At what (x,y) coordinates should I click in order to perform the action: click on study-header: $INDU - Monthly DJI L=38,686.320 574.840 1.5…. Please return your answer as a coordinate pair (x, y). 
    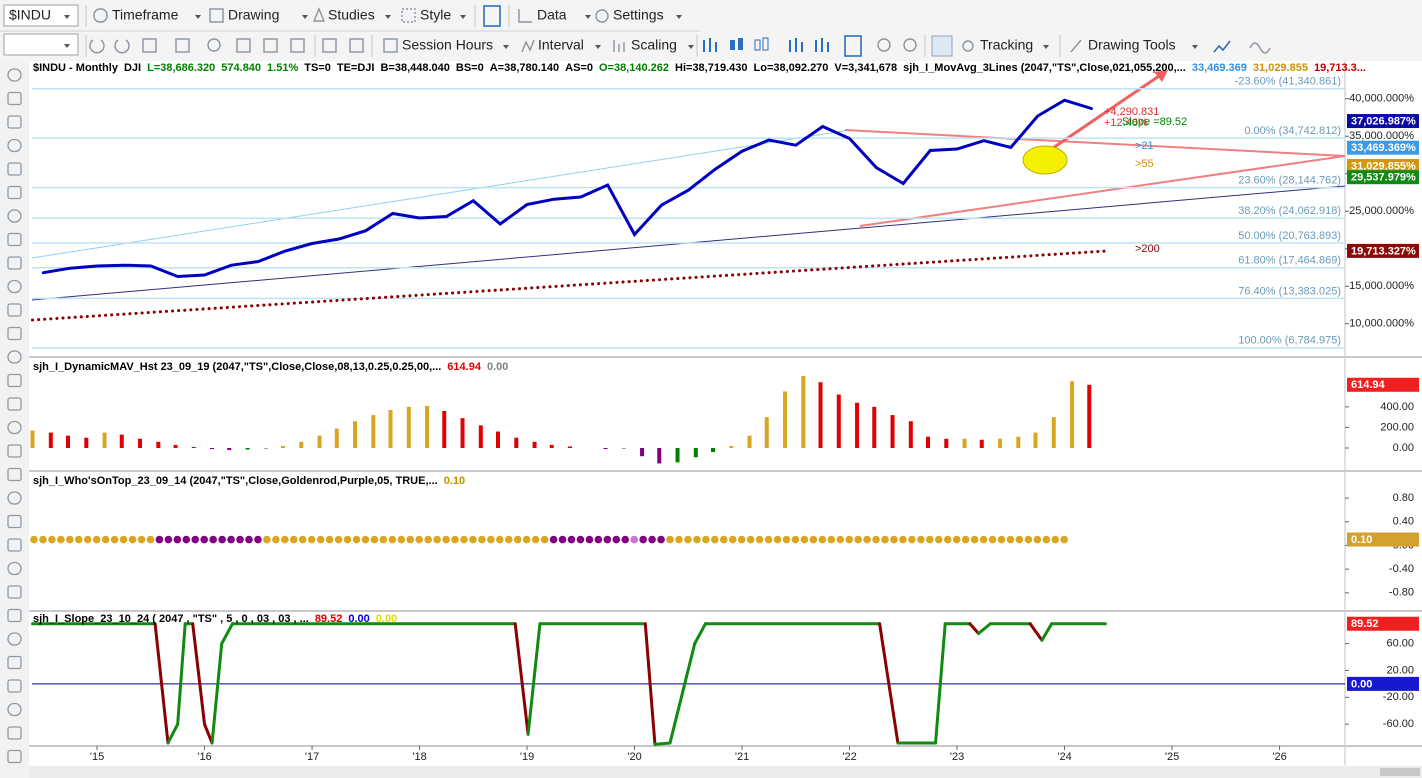
    Looking at the image, I should click on (699, 68).